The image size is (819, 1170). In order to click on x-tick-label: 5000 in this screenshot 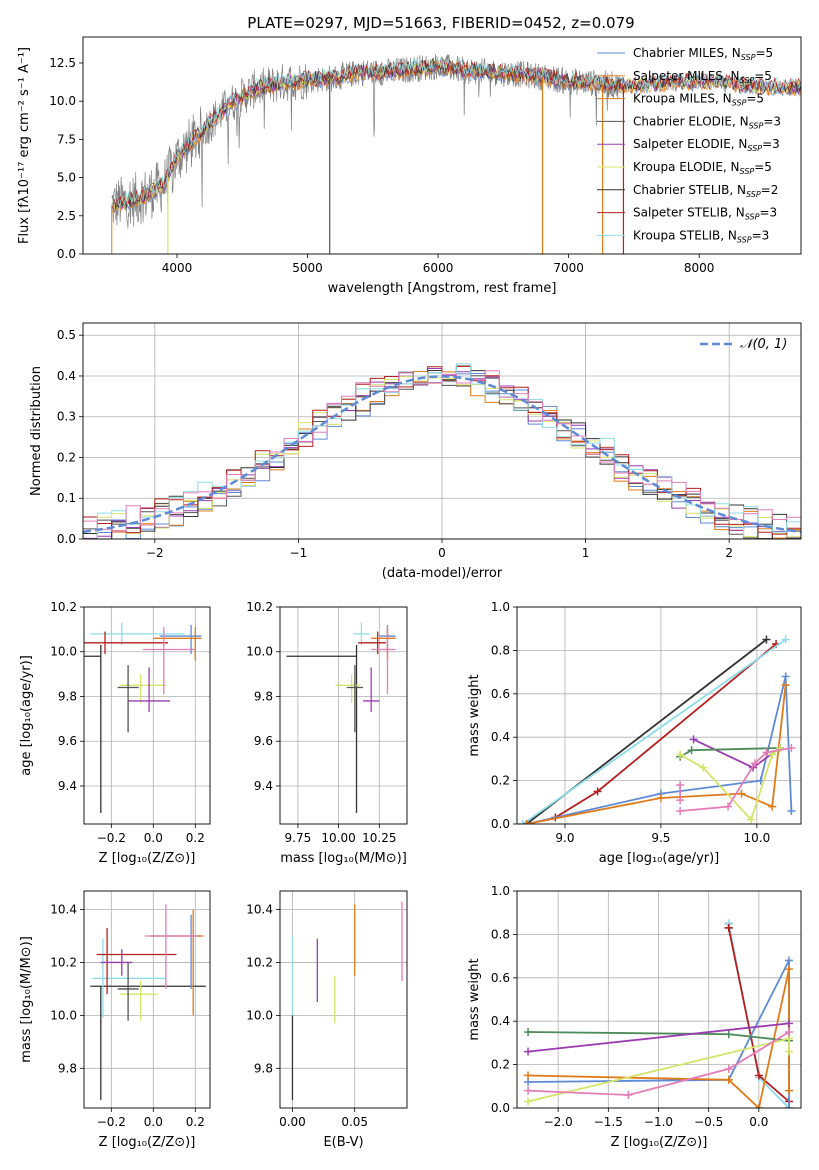, I will do `click(307, 268)`.